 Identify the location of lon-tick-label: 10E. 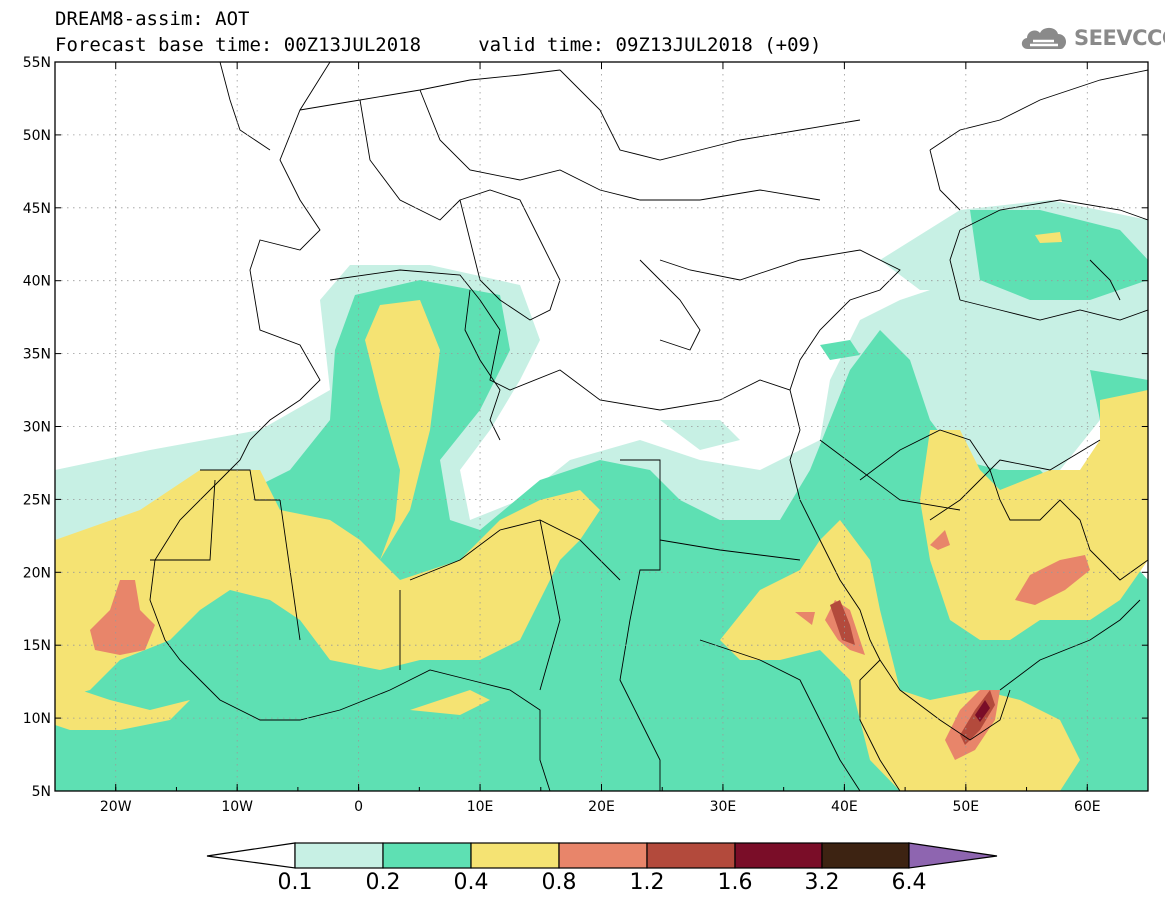
(480, 807).